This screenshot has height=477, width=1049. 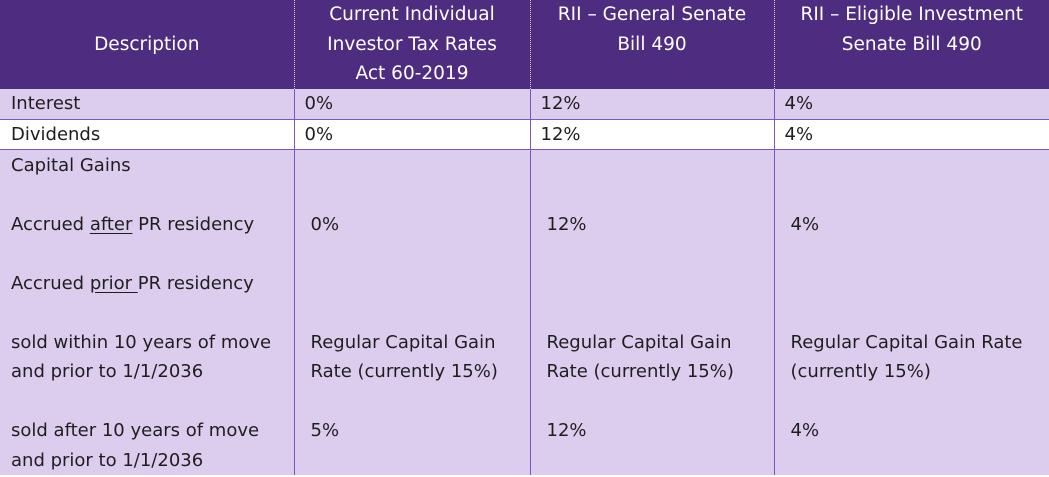 What do you see at coordinates (404, 371) in the screenshot?
I see `within-10-current-line2: Rate (currently 15%)` at bounding box center [404, 371].